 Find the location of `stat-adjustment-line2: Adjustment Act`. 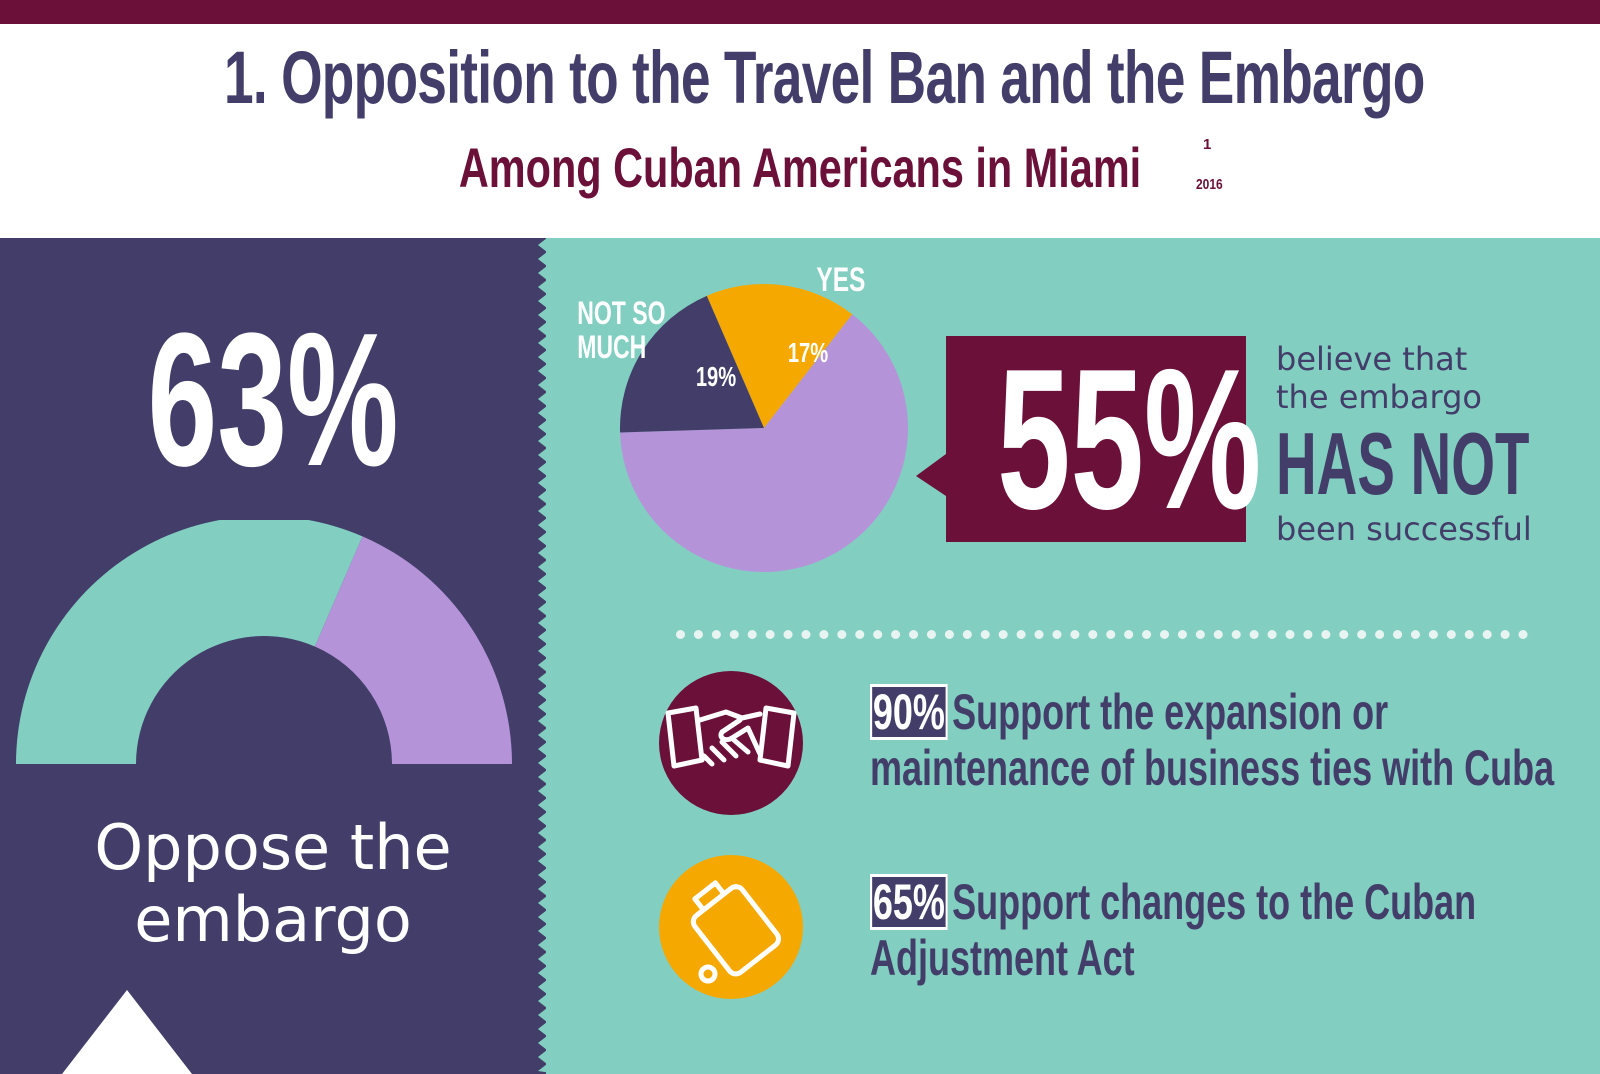

stat-adjustment-line2: Adjustment Act is located at coordinates (1002, 958).